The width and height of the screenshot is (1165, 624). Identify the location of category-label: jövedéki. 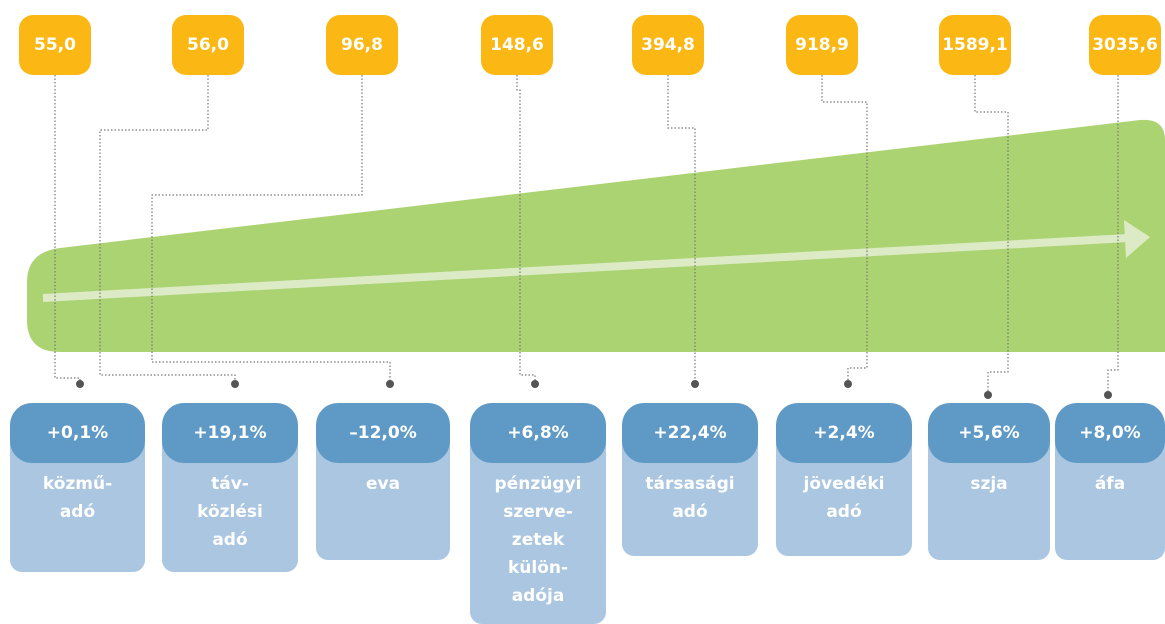
(844, 484).